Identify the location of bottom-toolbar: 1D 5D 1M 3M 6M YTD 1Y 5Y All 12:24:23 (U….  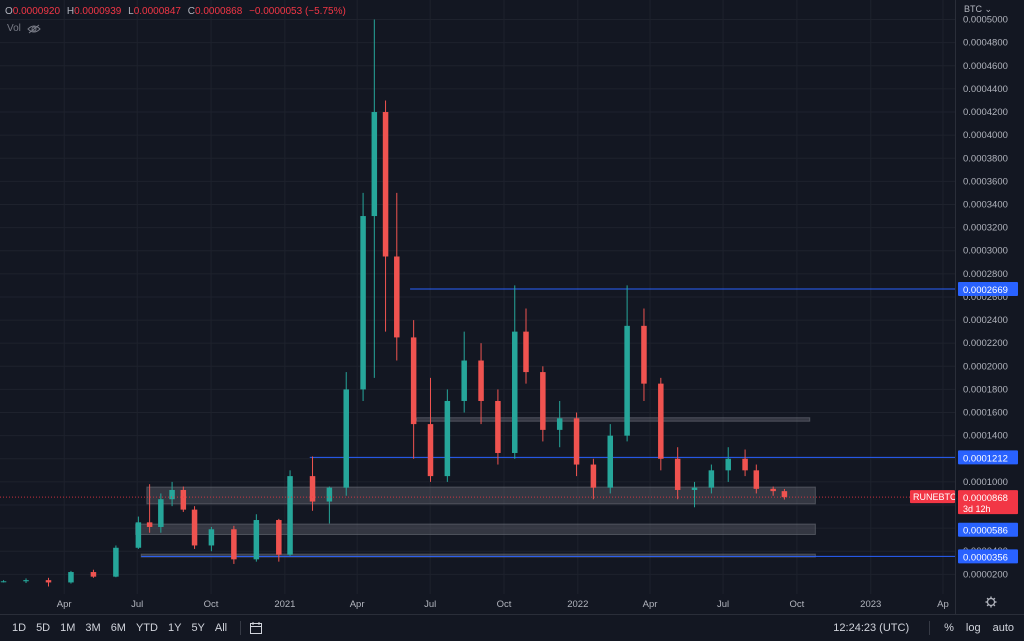
(512, 627).